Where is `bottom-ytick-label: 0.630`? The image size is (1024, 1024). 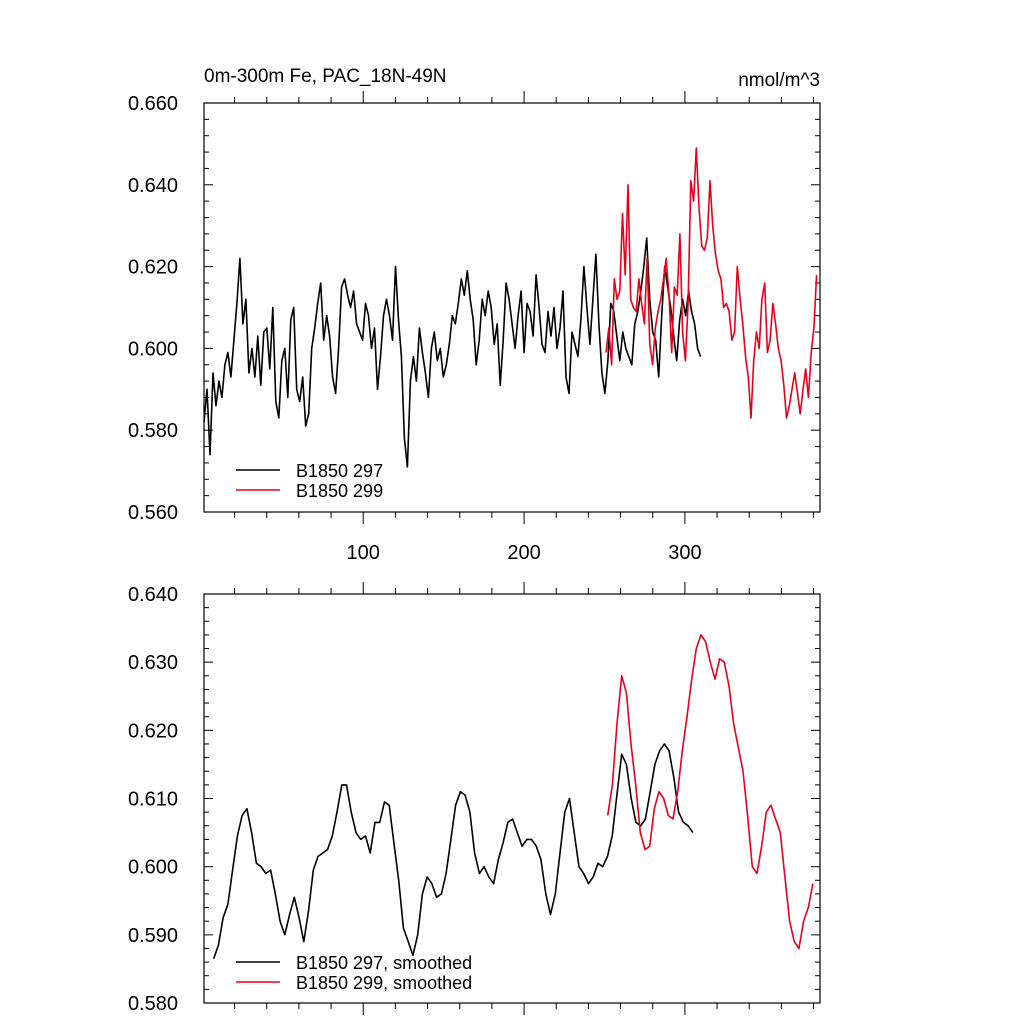
bottom-ytick-label: 0.630 is located at coordinates (153, 663).